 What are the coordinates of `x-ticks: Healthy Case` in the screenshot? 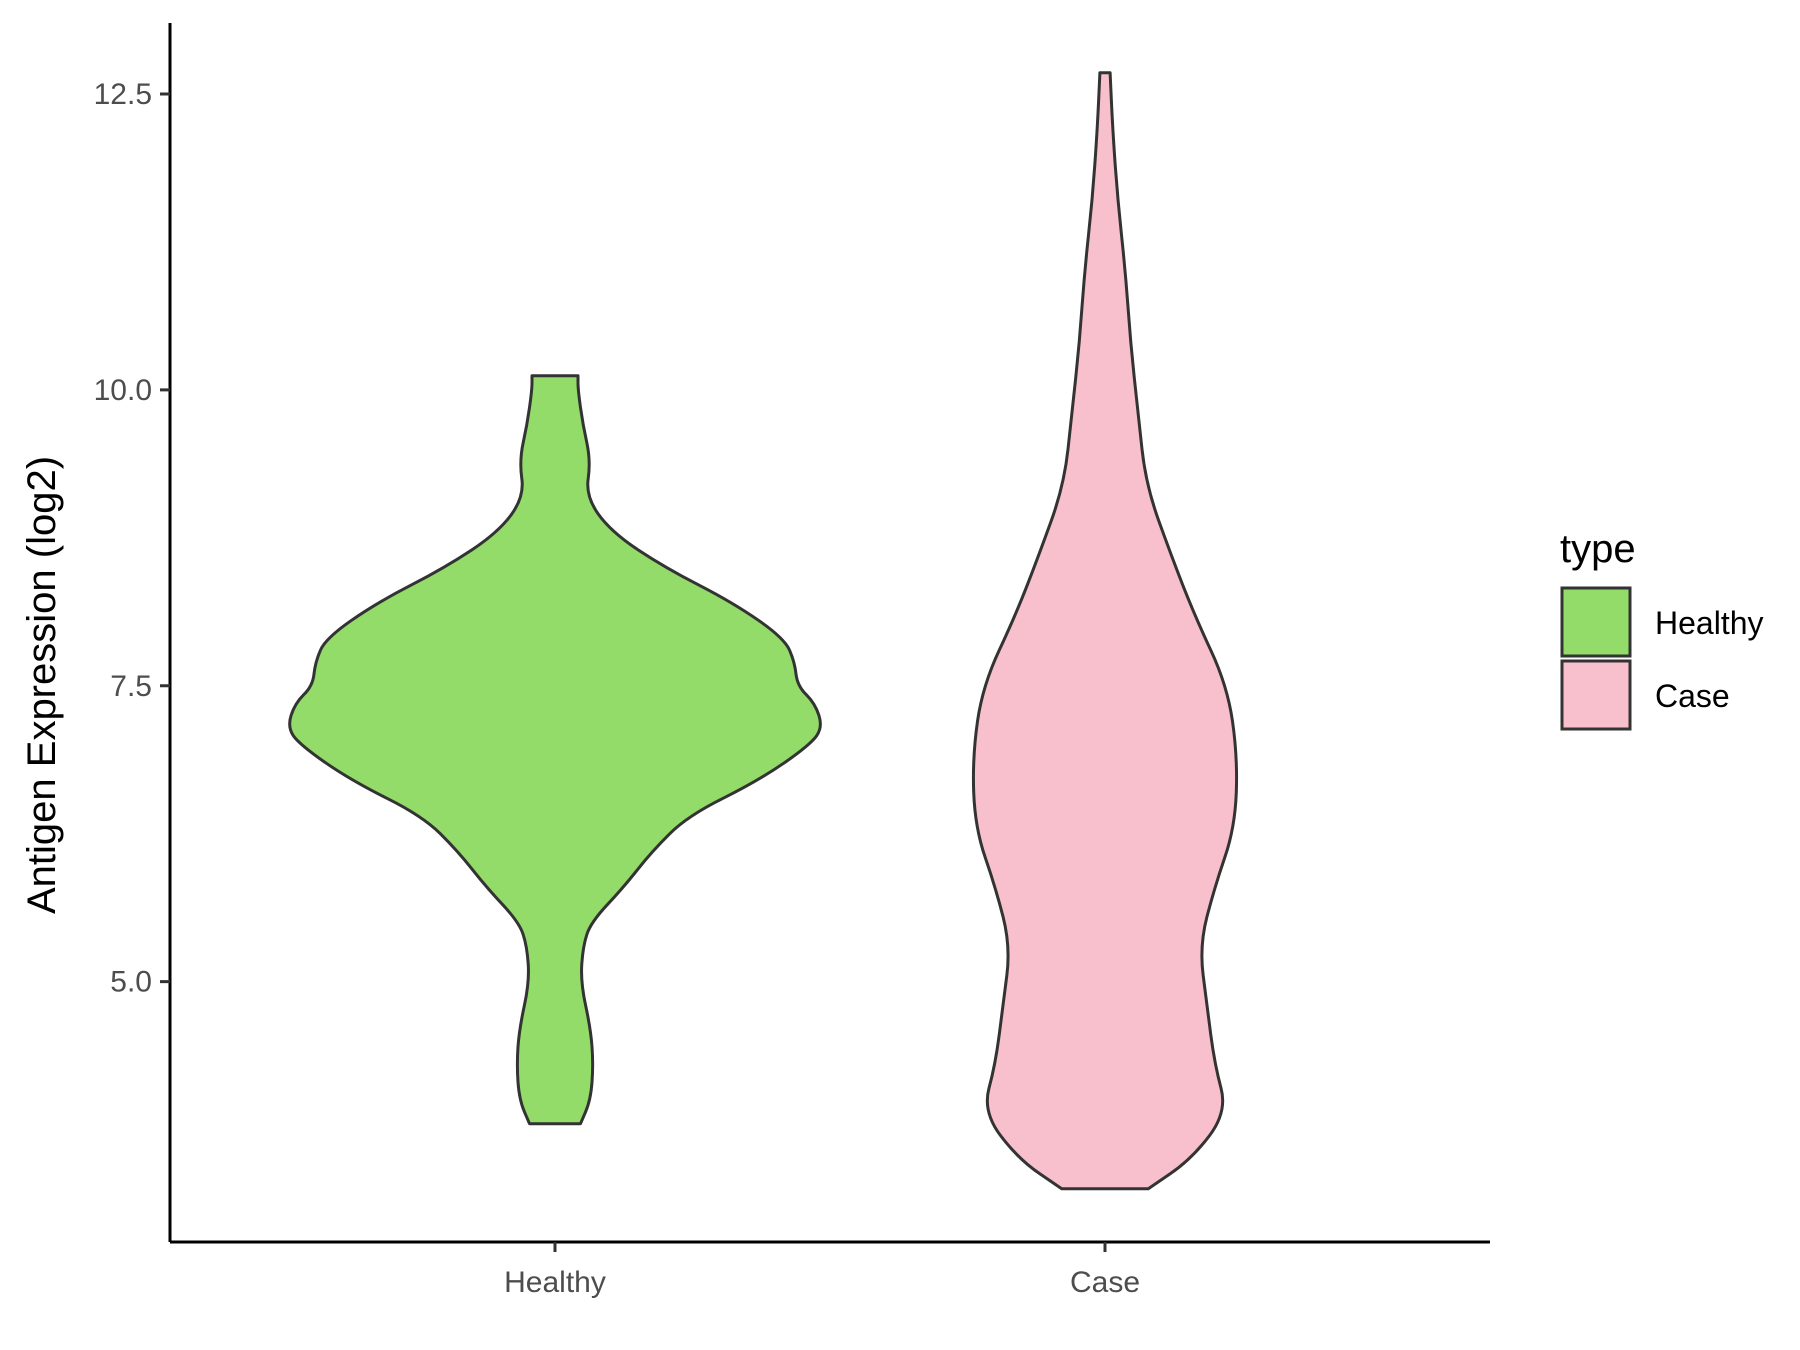 It's located at (822, 1270).